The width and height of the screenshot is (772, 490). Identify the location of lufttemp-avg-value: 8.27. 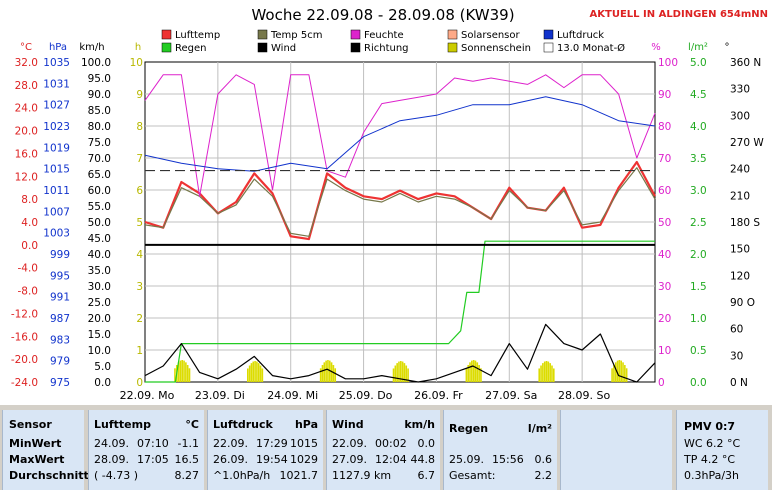
(187, 475).